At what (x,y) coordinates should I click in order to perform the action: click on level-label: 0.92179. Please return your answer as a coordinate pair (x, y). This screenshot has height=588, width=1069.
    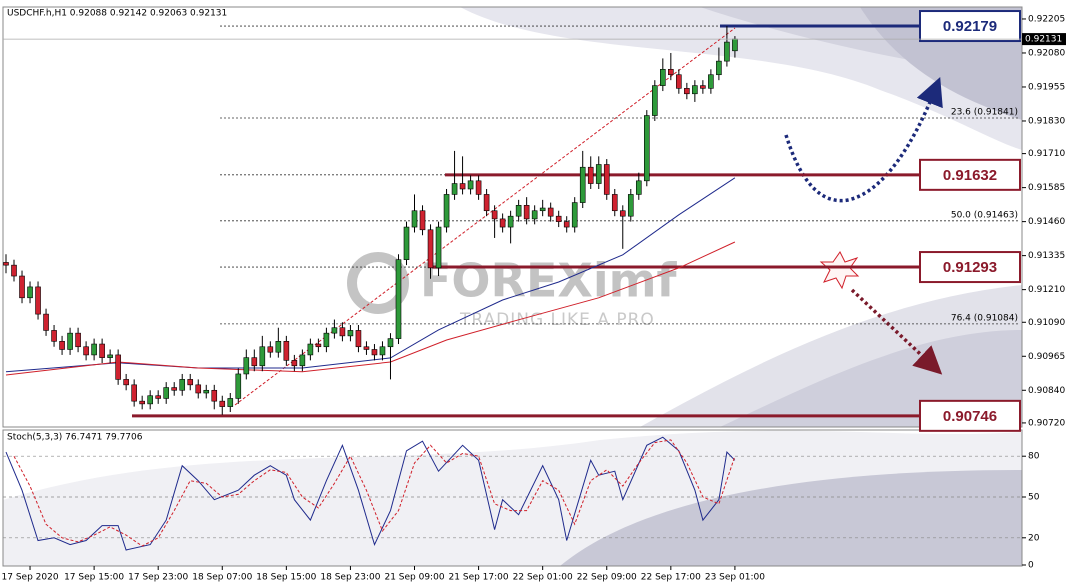
    Looking at the image, I should click on (970, 26).